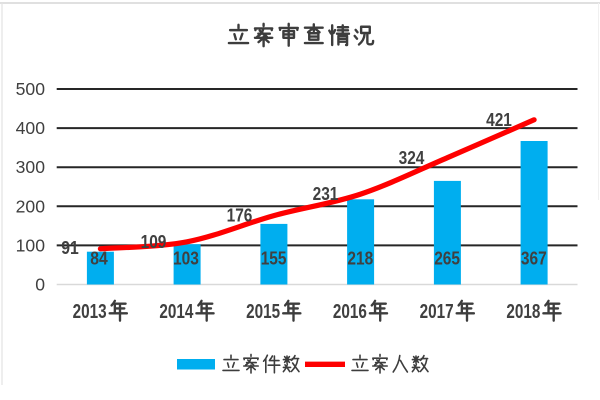 Image resolution: width=600 pixels, height=400 pixels. What do you see at coordinates (154, 242) in the screenshot?
I see `svg-text: 109` at bounding box center [154, 242].